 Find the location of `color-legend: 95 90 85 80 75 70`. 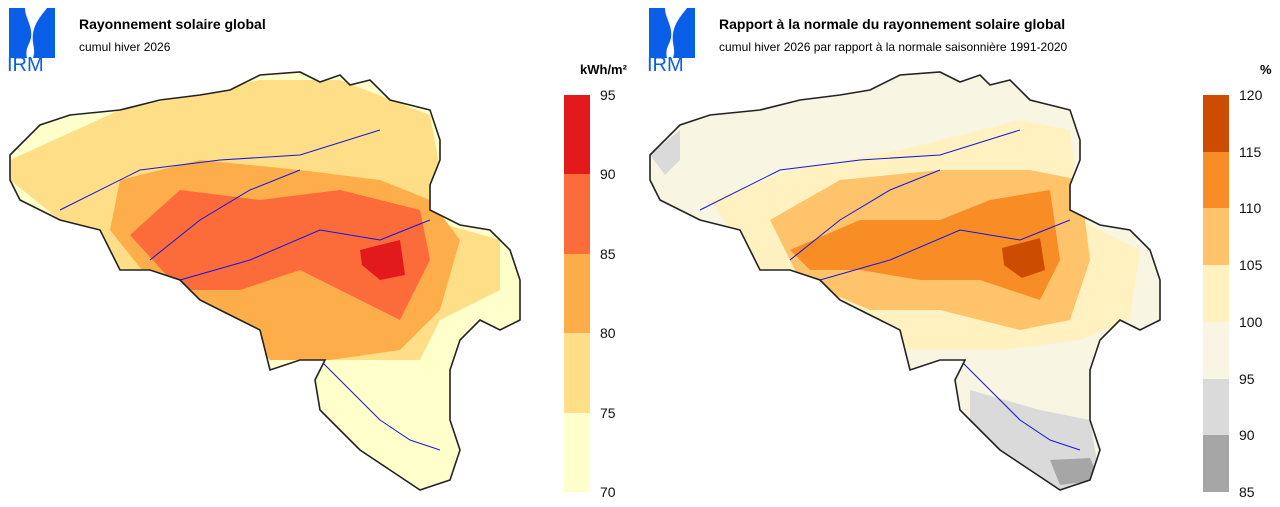

color-legend: 95 90 85 80 75 70 is located at coordinates (590, 293).